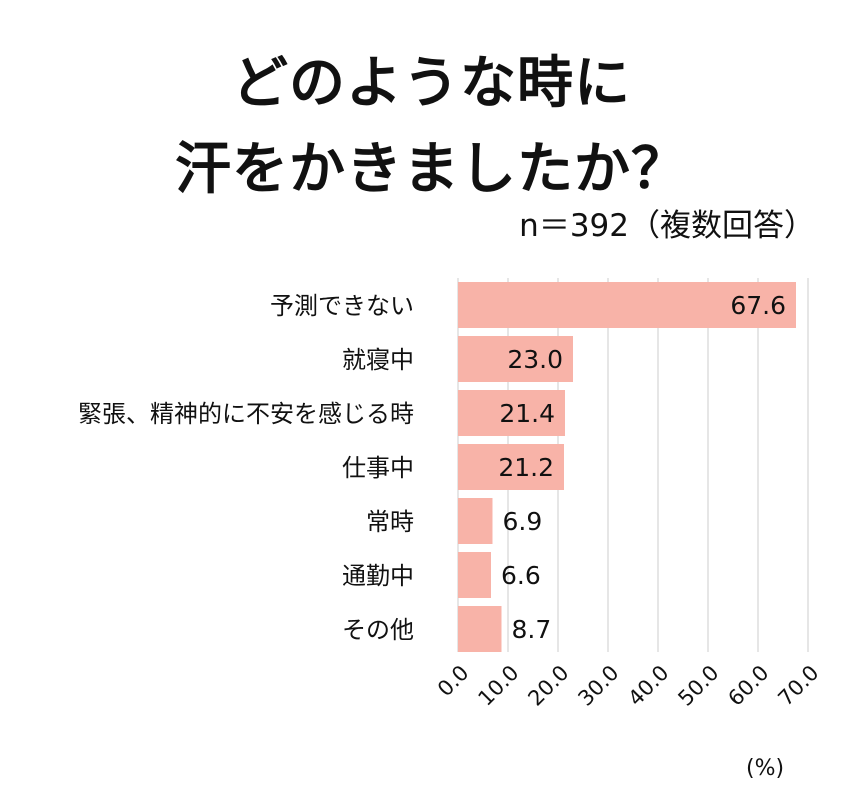 Image resolution: width=863 pixels, height=798 pixels. I want to click on value-labels: 67.6 23.0 21.4 21.2 6.9 6.6 8.7, so click(642, 467).